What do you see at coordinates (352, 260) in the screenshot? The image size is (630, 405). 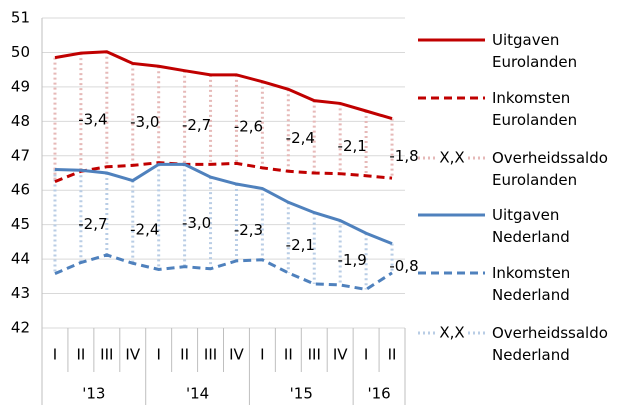 I see `data-label: -1,9` at bounding box center [352, 260].